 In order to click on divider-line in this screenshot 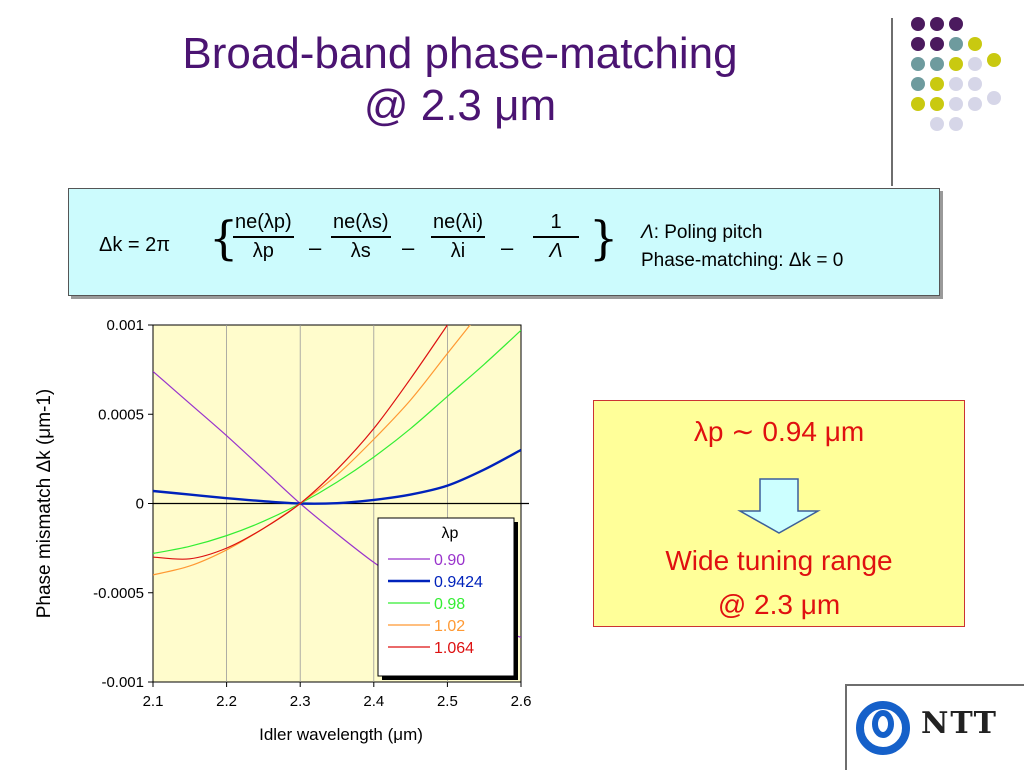, I will do `click(892, 102)`.